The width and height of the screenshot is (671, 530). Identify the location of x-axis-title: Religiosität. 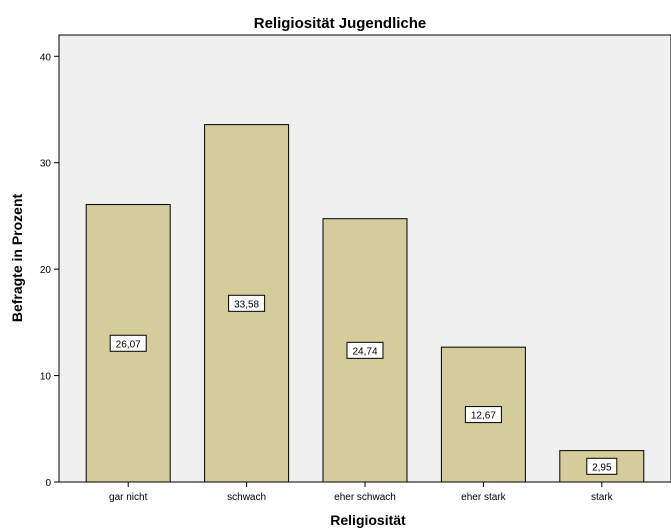
(368, 520).